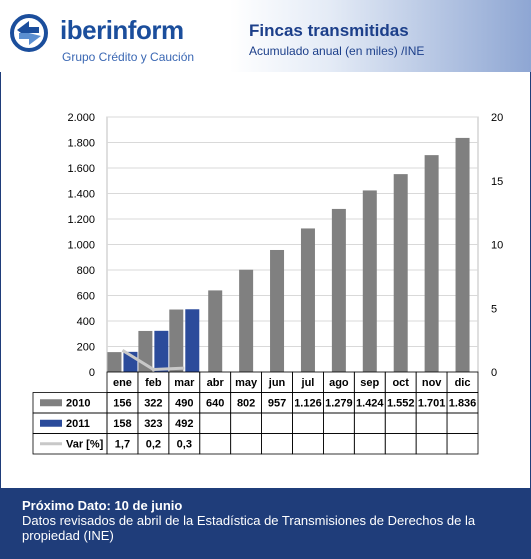  I want to click on y-tick-label: 1.800, so click(81, 144).